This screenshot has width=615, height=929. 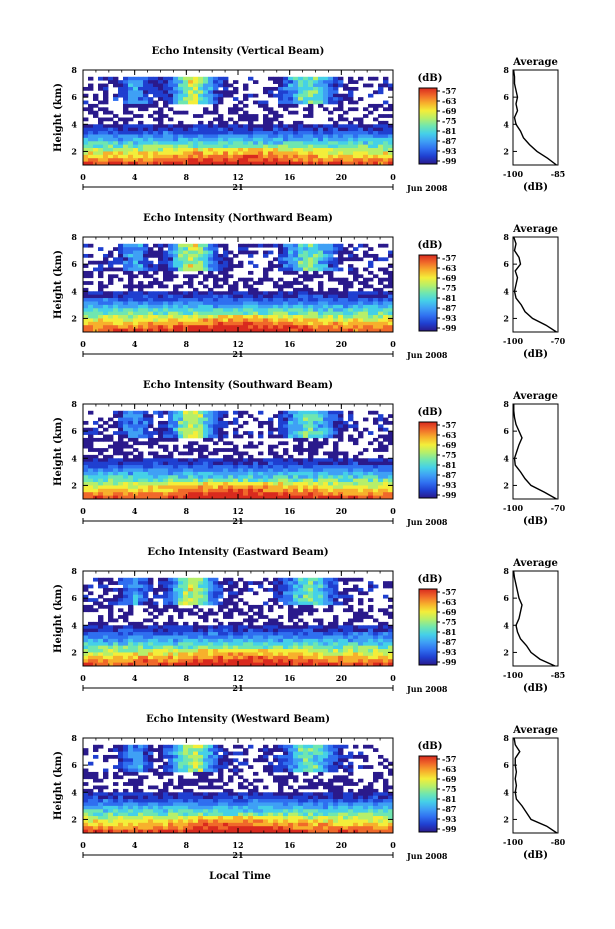 What do you see at coordinates (534, 459) in the screenshot?
I see `average-profile: Average 2 4 6 8 -100 -70(dB)` at bounding box center [534, 459].